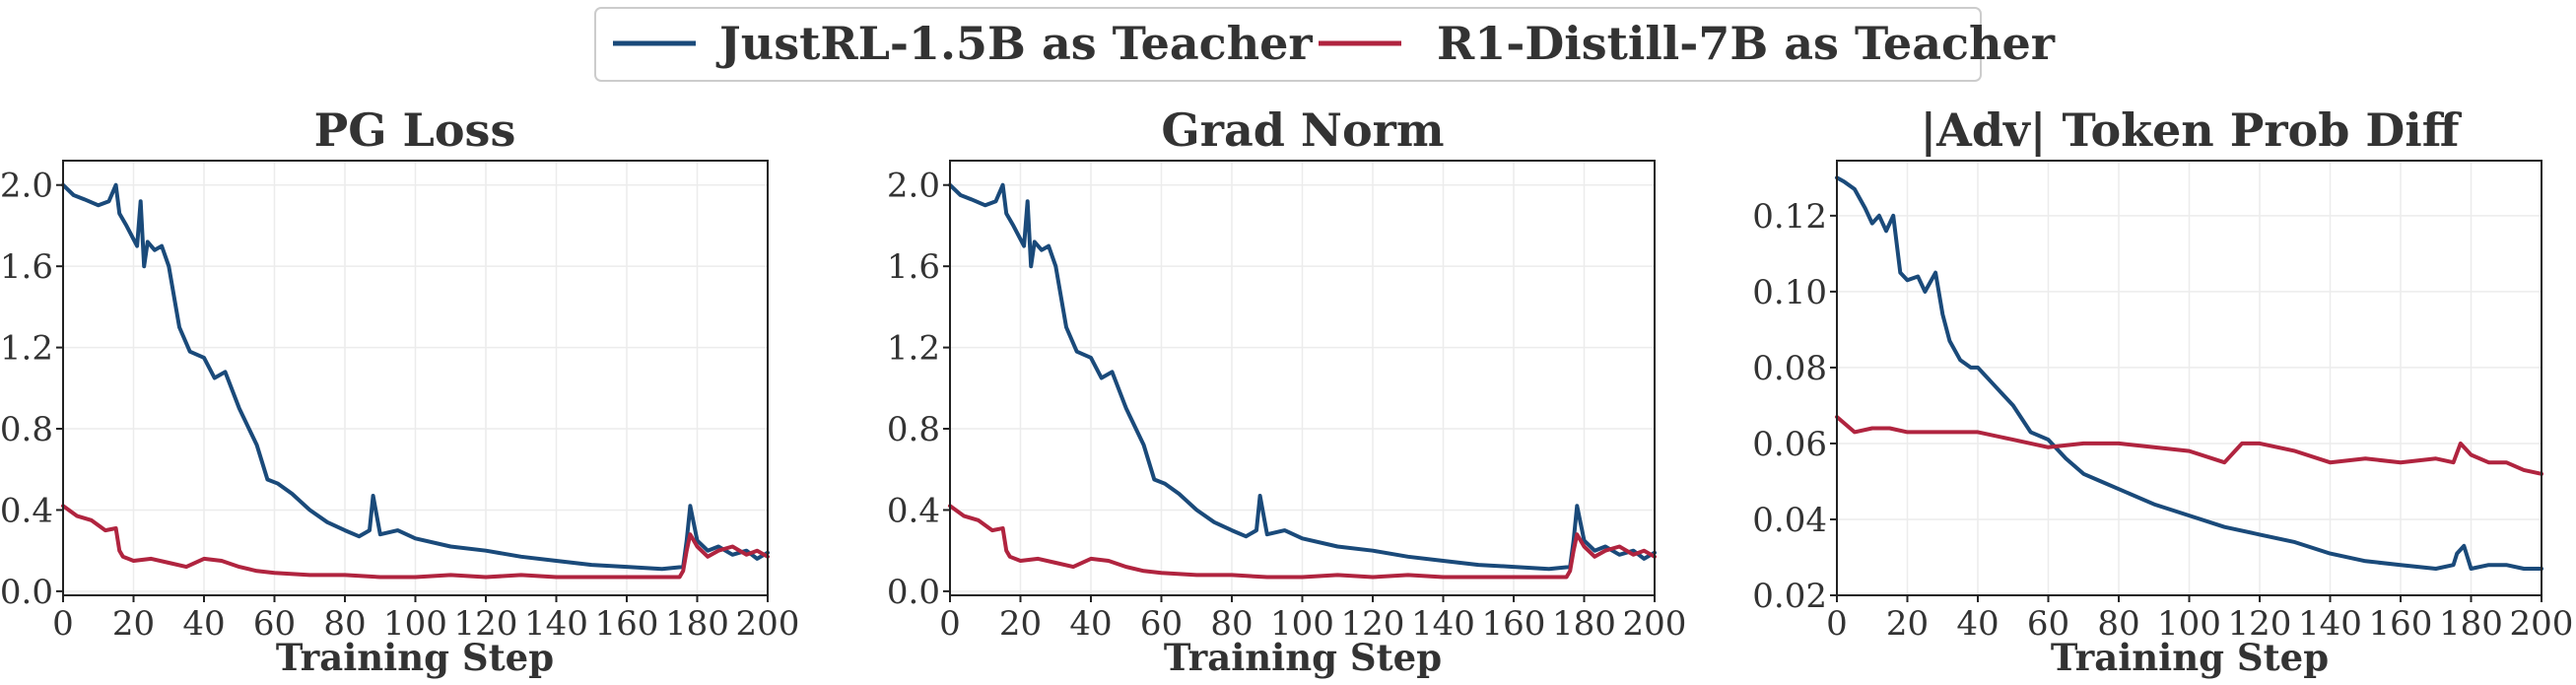 The width and height of the screenshot is (2576, 685). I want to click on y-tick-label: 0.12, so click(1790, 217).